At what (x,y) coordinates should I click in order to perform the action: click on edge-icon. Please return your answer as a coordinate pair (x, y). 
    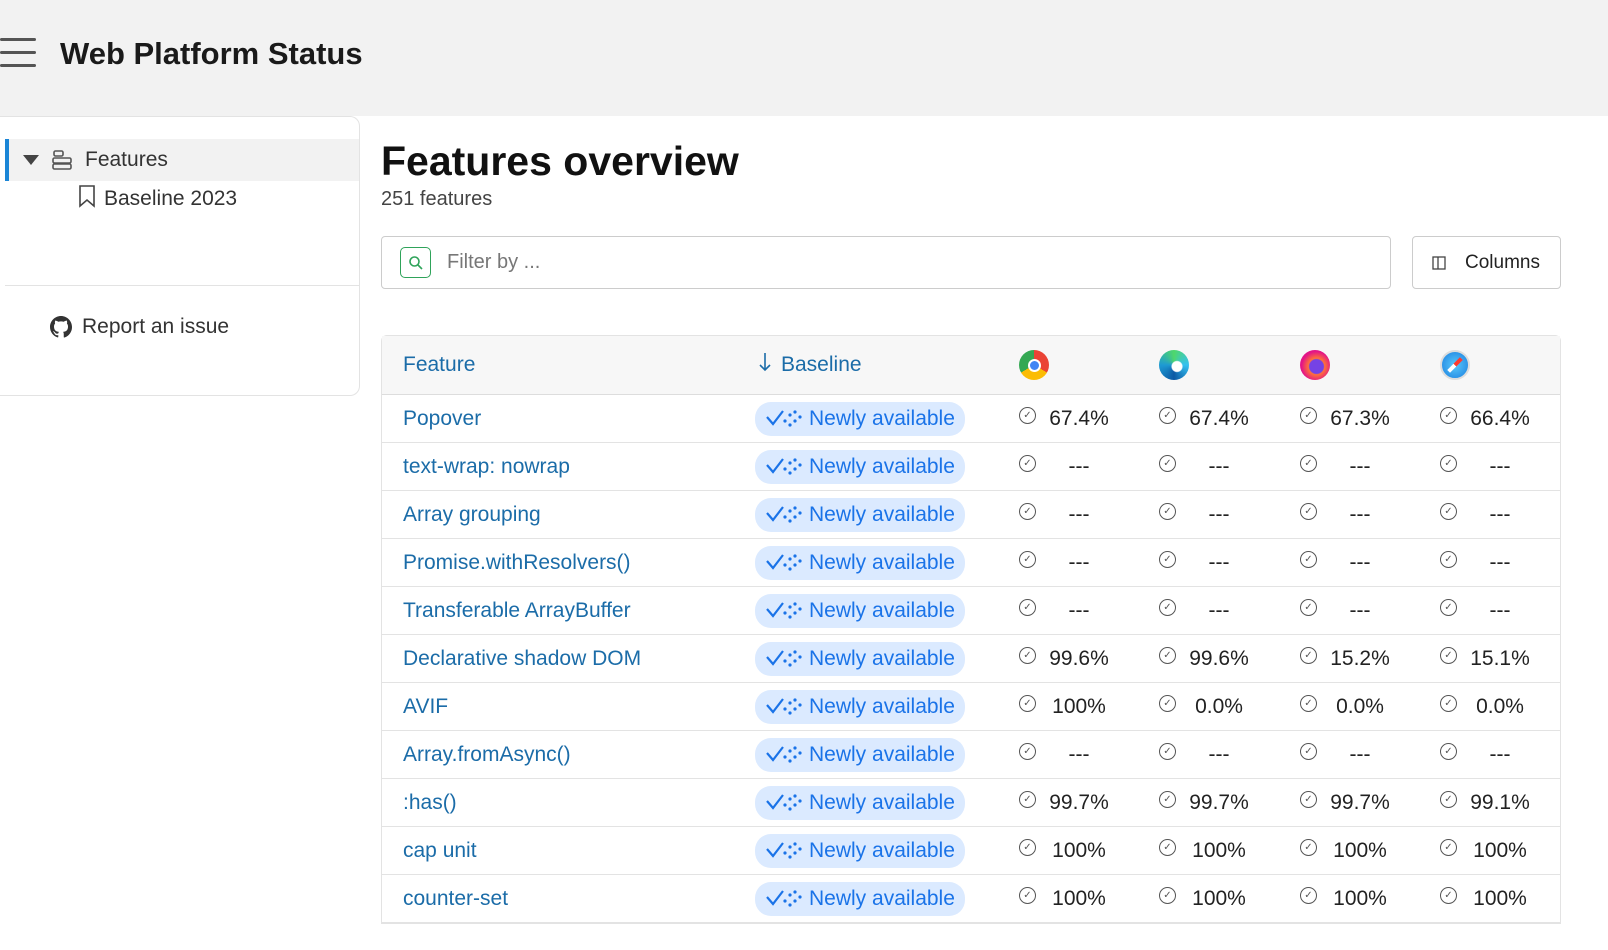
    Looking at the image, I should click on (1174, 365).